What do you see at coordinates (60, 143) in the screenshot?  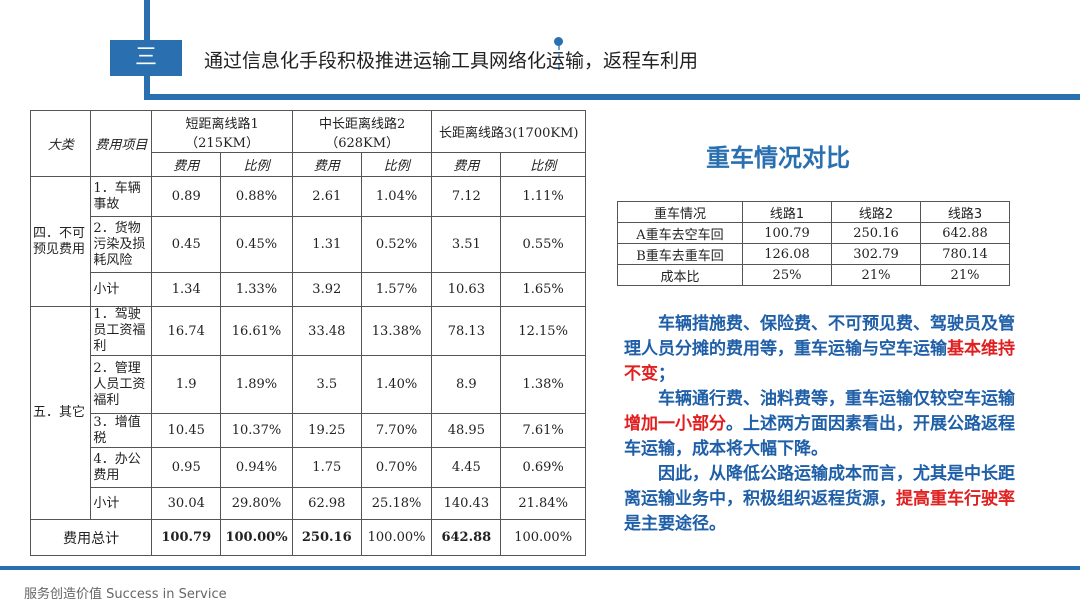 I see `header-category: 大类` at bounding box center [60, 143].